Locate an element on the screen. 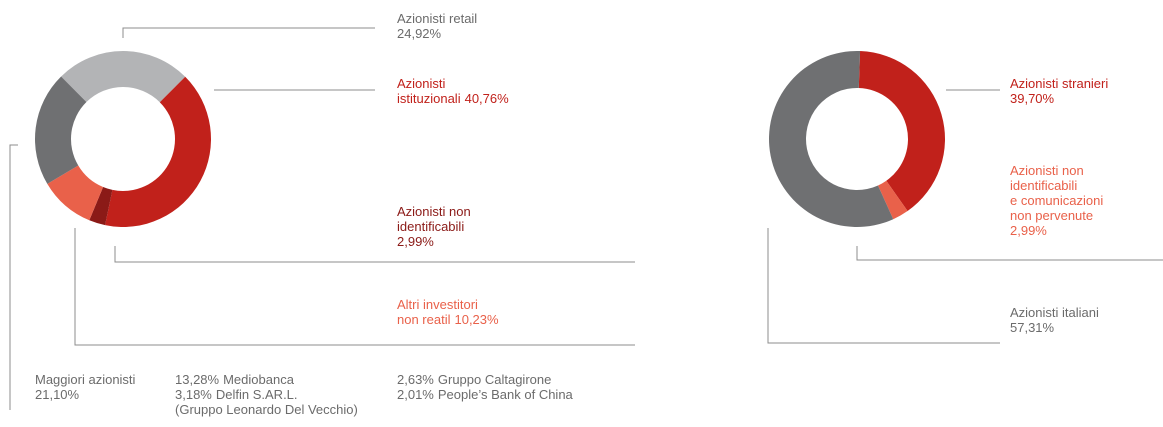 This screenshot has height=427, width=1163. segment-value: 24,92% is located at coordinates (419, 33).